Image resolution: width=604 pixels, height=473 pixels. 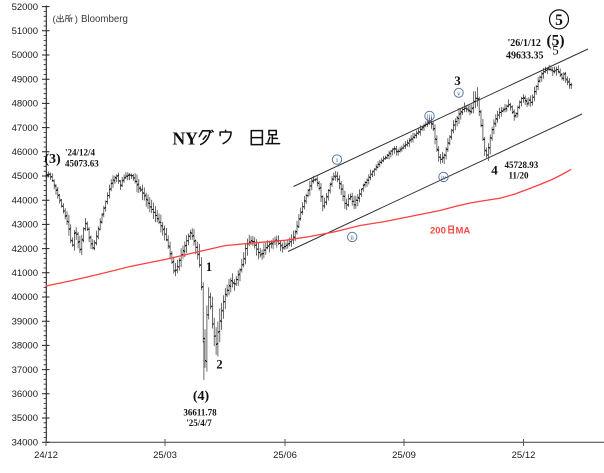 I want to click on svg-text: 42000, so click(x=25, y=249).